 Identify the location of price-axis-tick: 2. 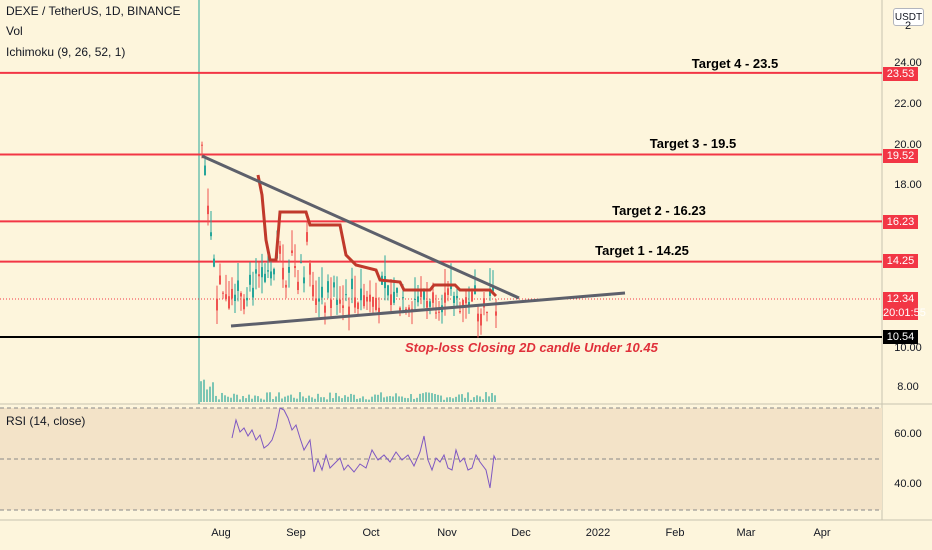
(908, 26).